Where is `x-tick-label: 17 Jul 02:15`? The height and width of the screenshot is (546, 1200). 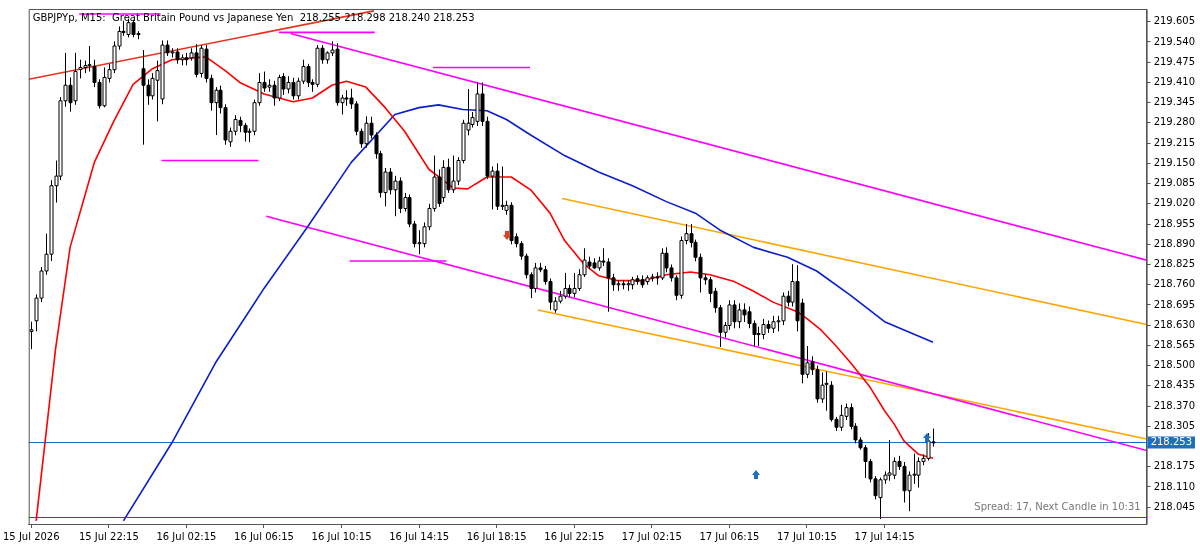
x-tick-label: 17 Jul 02:15 is located at coordinates (651, 536).